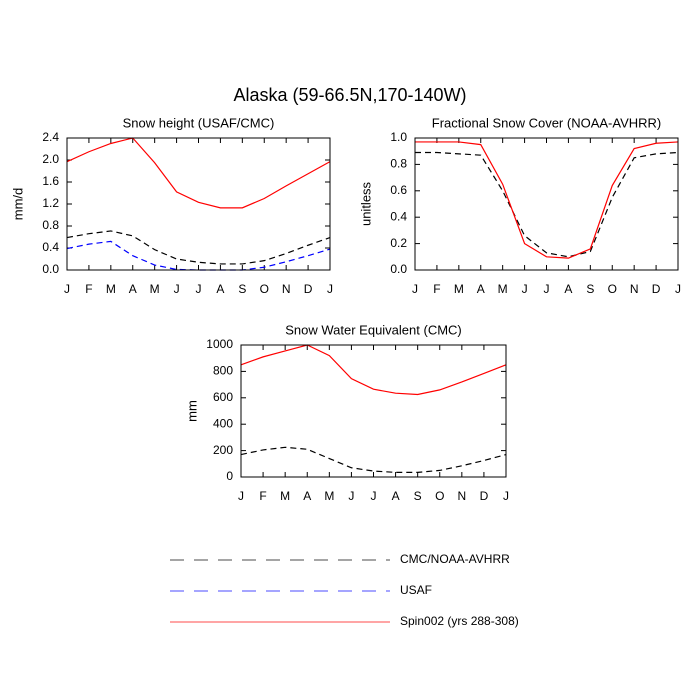  Describe the element at coordinates (223, 397) in the screenshot. I see `y-tick-label: 600` at that location.